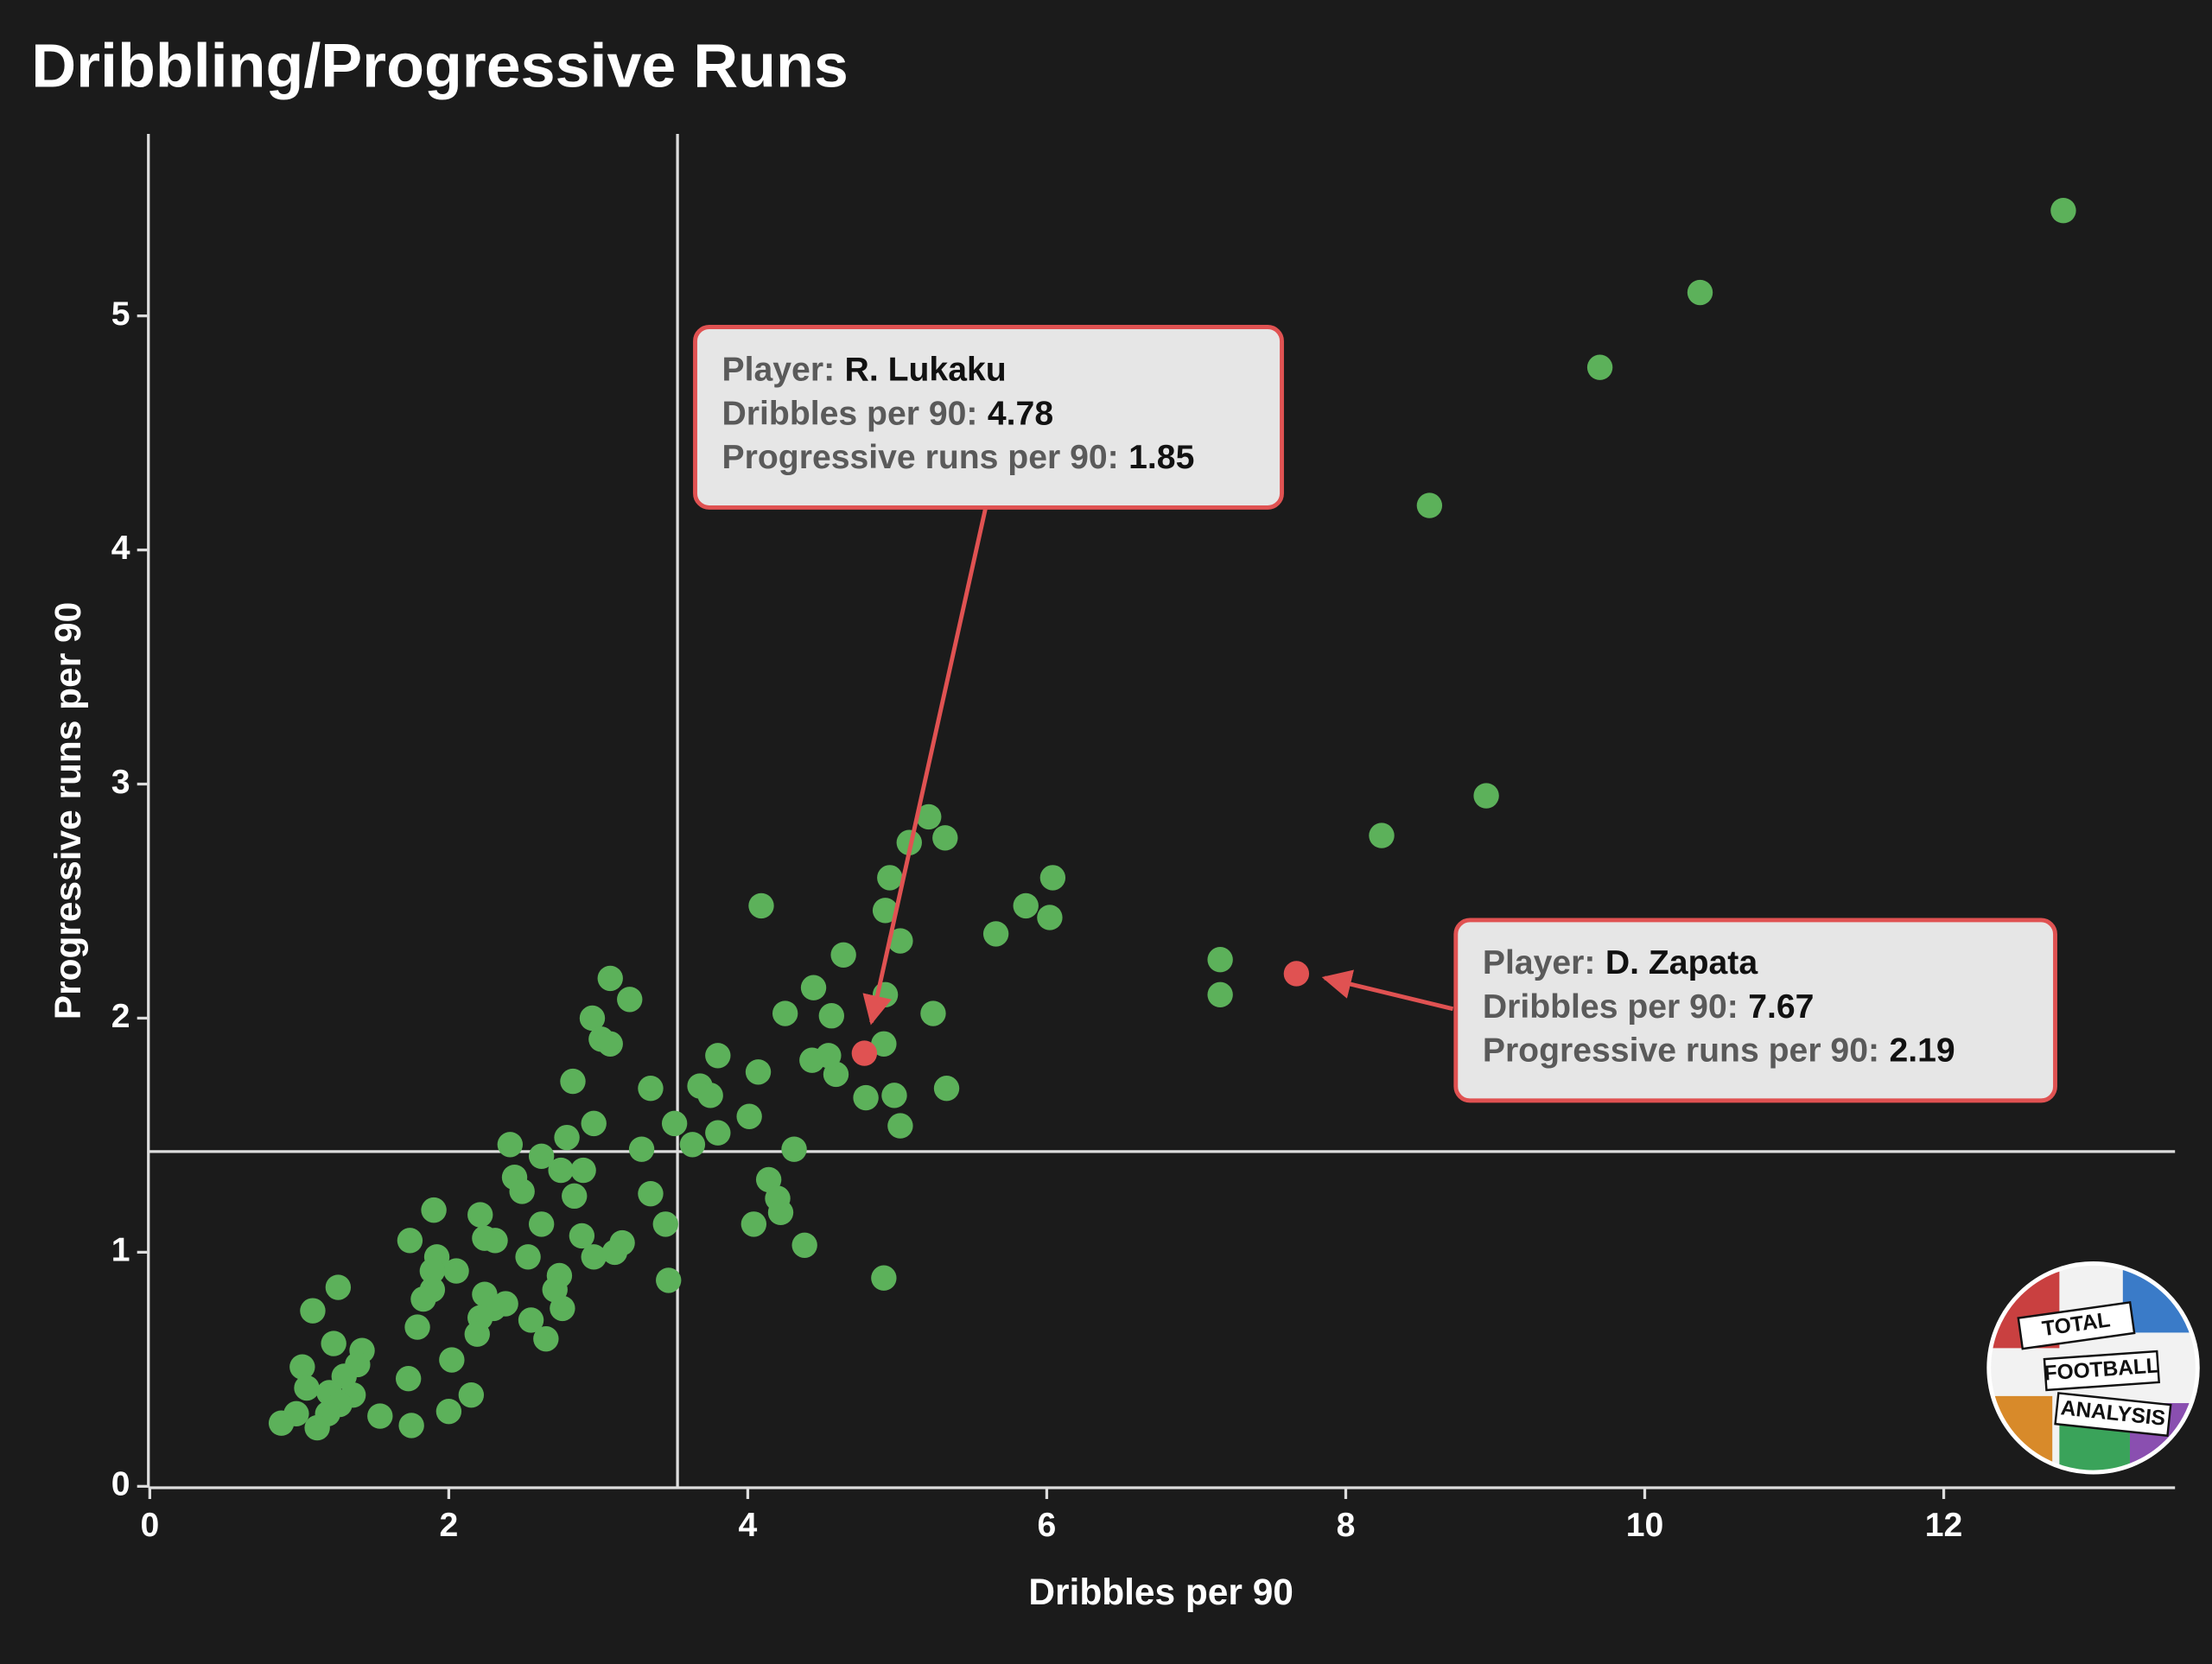  I want to click on y-tick-label: 3, so click(120, 782).